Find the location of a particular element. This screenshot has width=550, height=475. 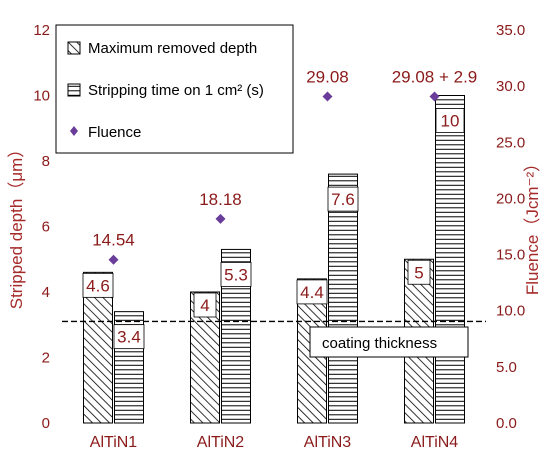

y-tick-label-left: 2 is located at coordinates (46, 358).